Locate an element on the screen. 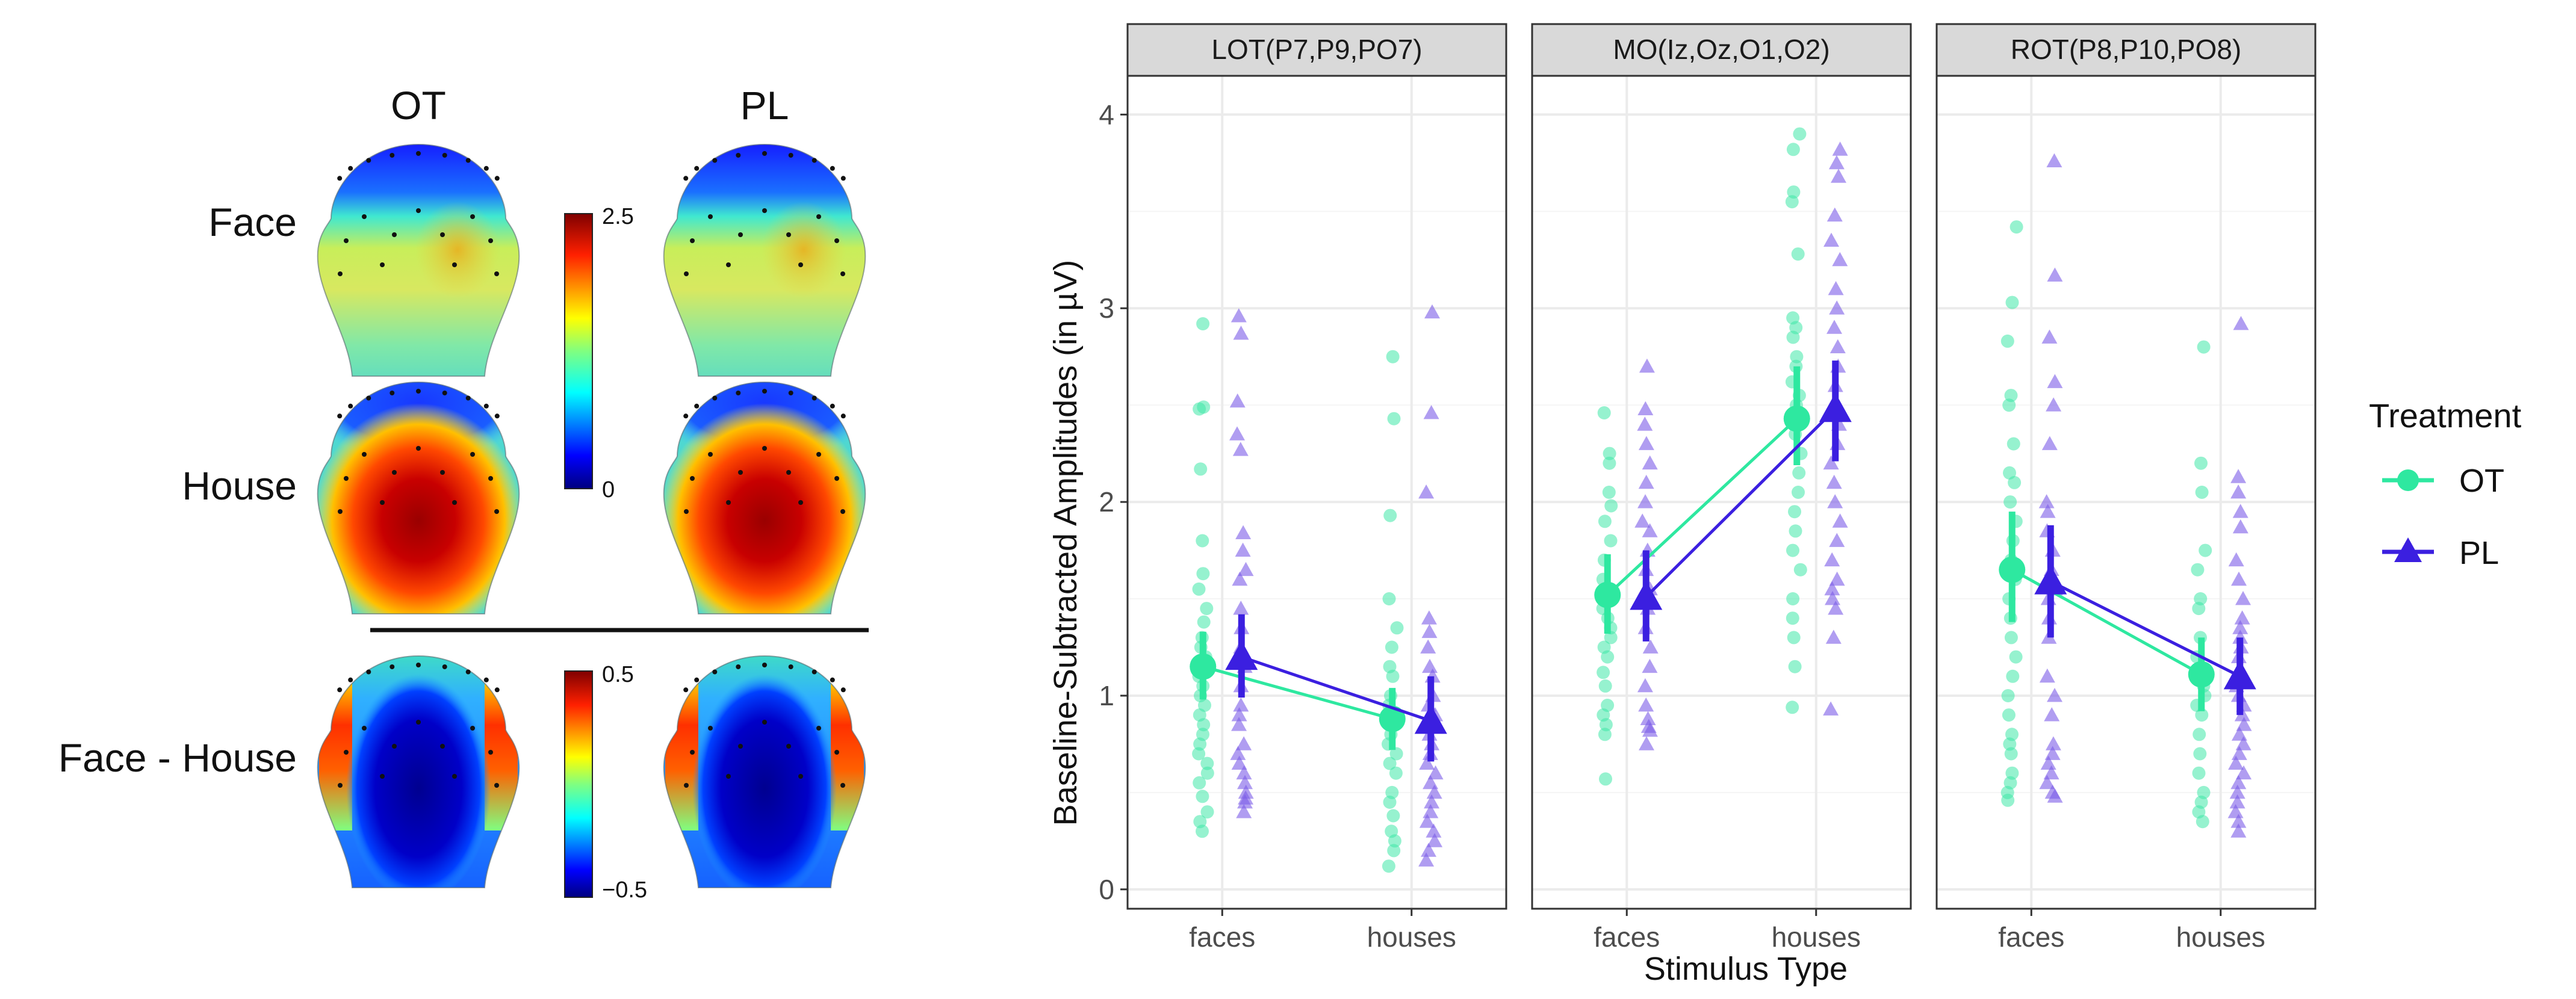 This screenshot has width=2576, height=999. facet-panel: LOT(P7,P9,PO7) faces houses is located at coordinates (1316, 488).